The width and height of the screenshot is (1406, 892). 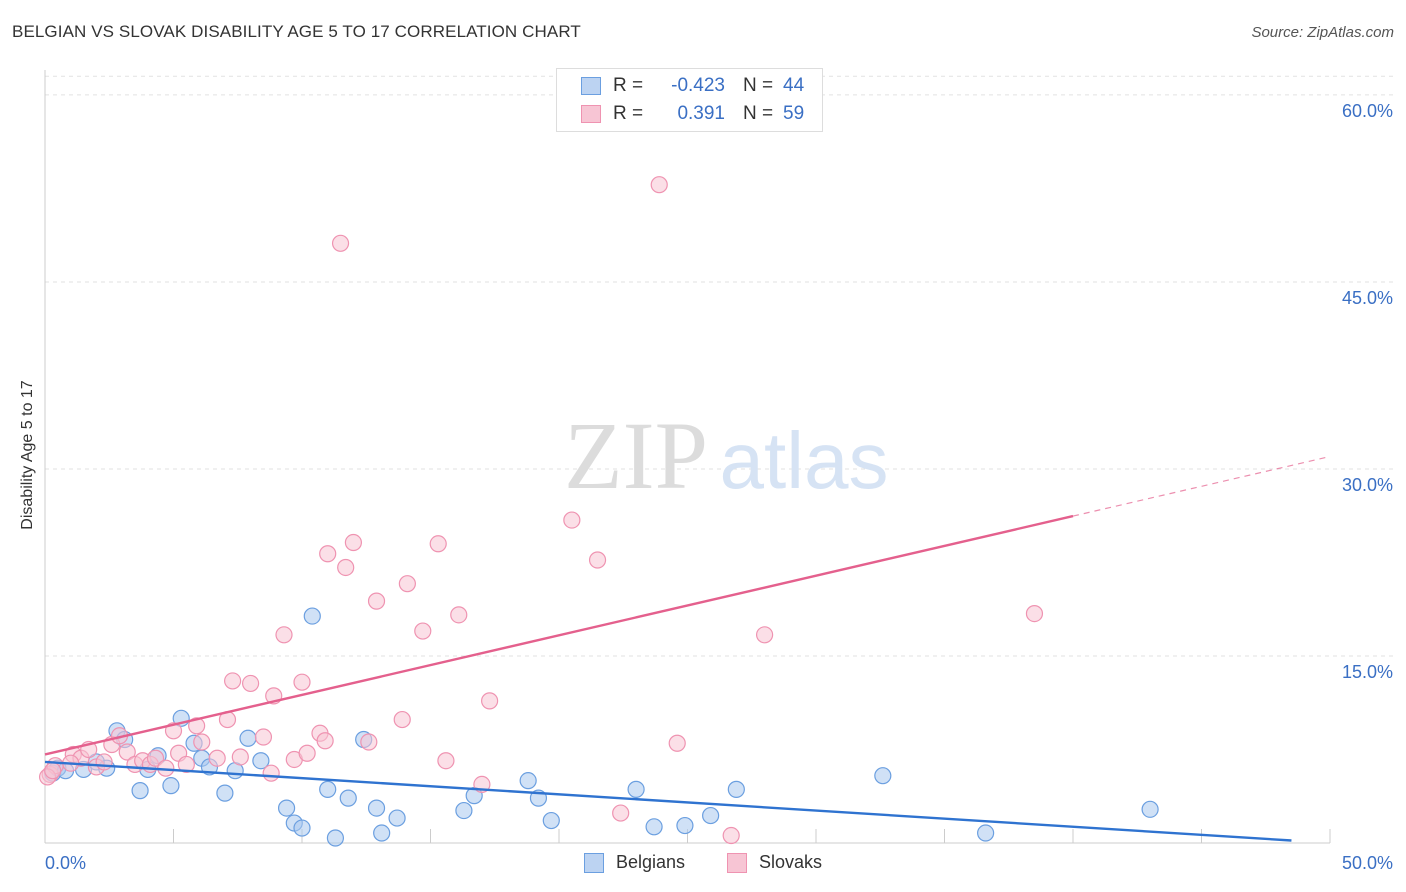 What do you see at coordinates (65, 863) in the screenshot?
I see `x-tick-label-min: 0.0%` at bounding box center [65, 863].